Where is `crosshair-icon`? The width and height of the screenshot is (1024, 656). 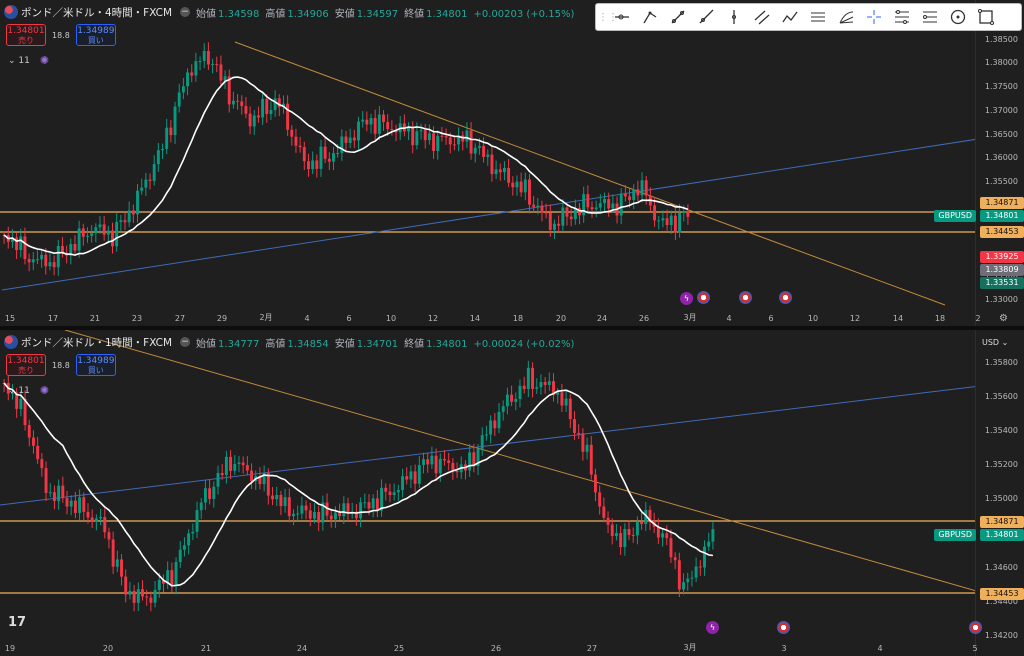
crosshair-icon is located at coordinates (874, 17).